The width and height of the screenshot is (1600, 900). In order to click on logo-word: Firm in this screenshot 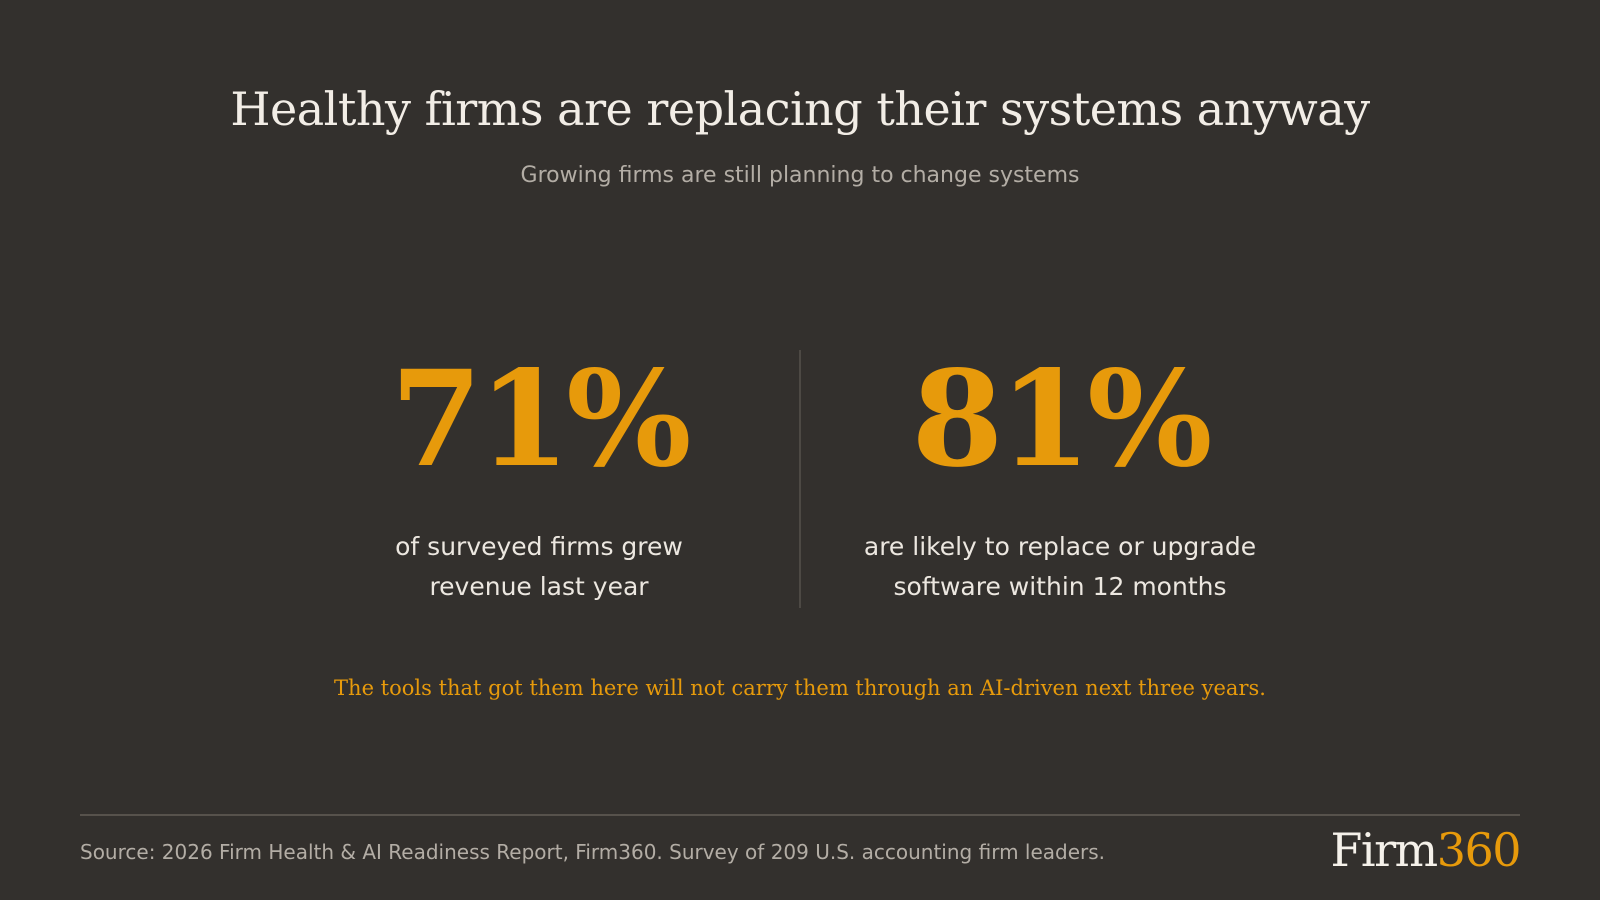, I will do `click(1384, 850)`.